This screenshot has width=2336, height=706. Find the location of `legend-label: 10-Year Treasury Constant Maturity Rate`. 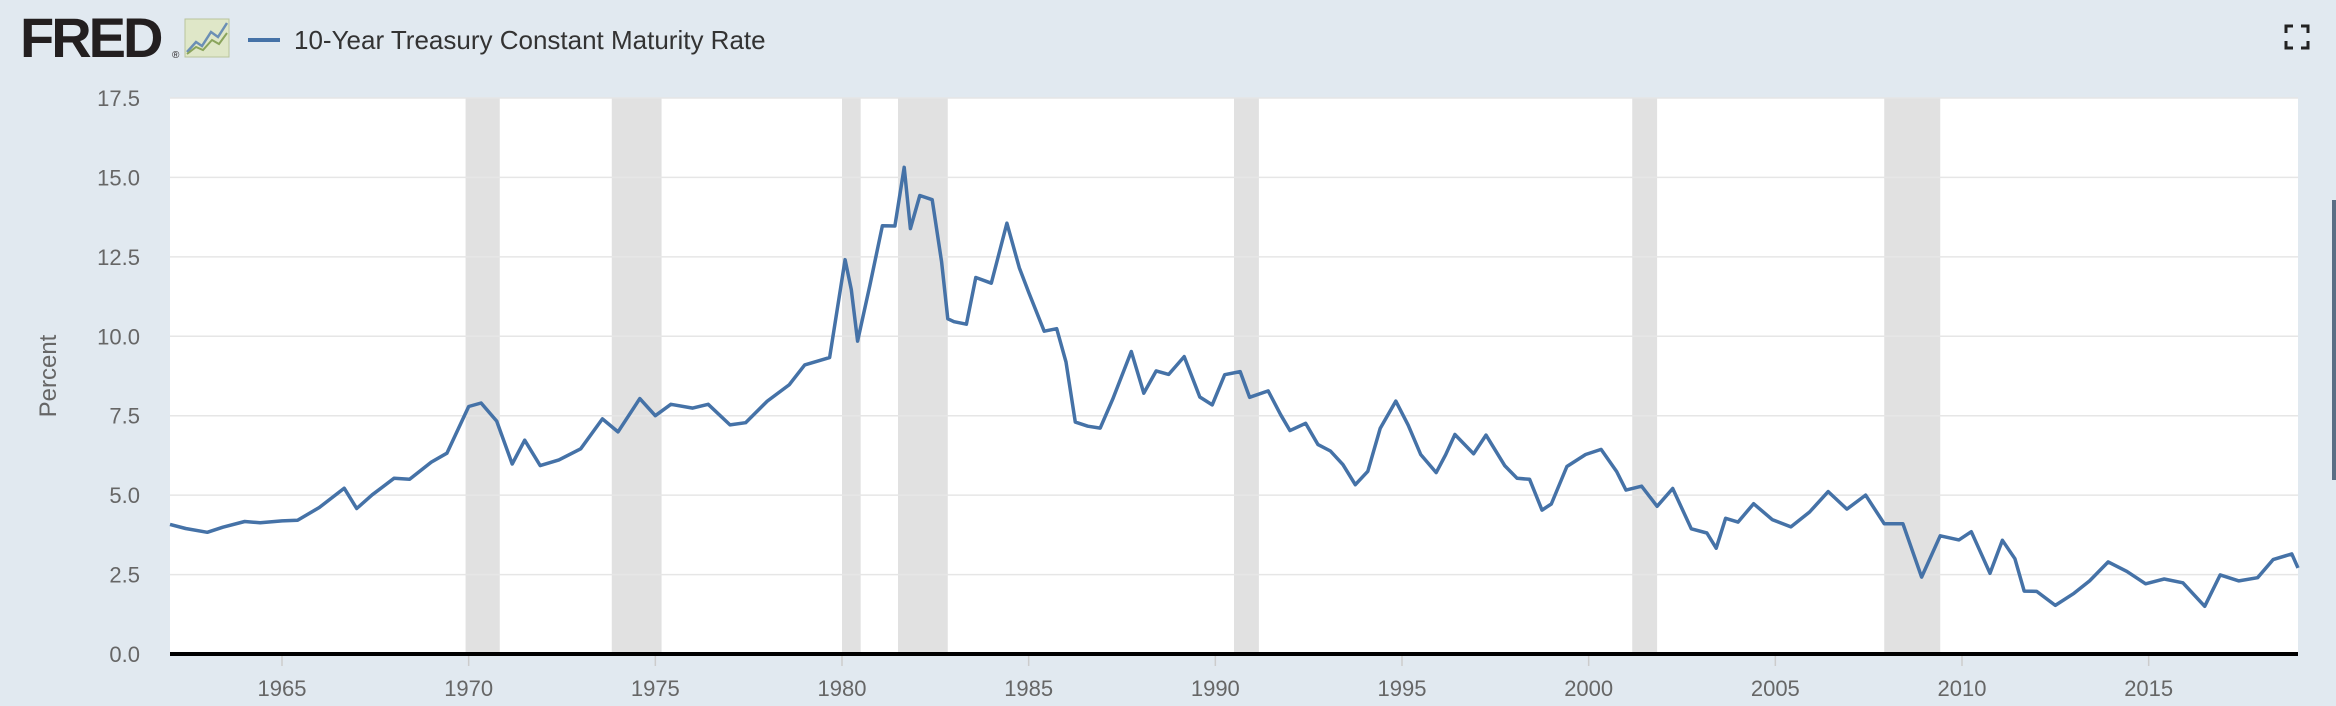

legend-label: 10-Year Treasury Constant Maturity Rate is located at coordinates (530, 39).